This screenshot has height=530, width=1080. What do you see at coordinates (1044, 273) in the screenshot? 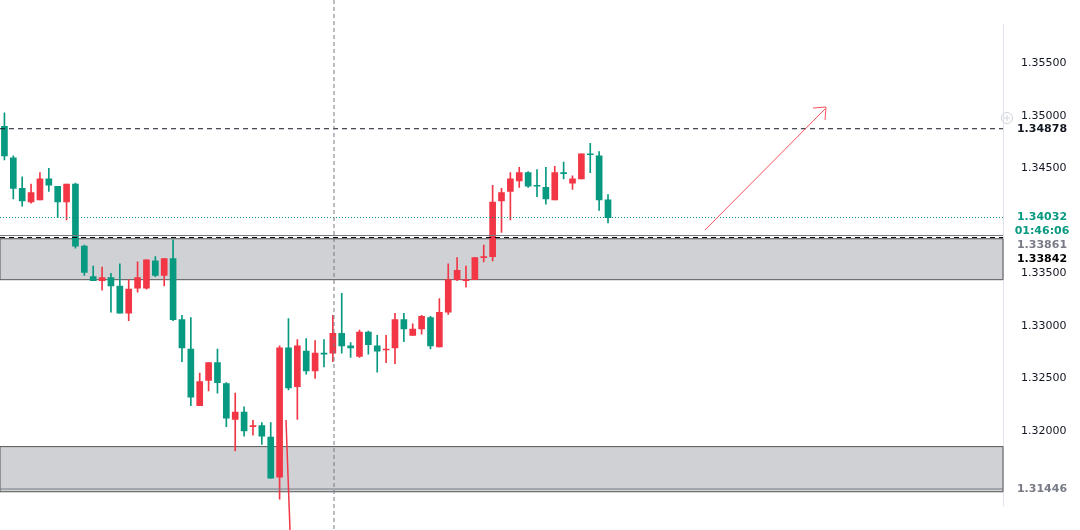
I see `y-tick-label: 1.33500` at bounding box center [1044, 273].